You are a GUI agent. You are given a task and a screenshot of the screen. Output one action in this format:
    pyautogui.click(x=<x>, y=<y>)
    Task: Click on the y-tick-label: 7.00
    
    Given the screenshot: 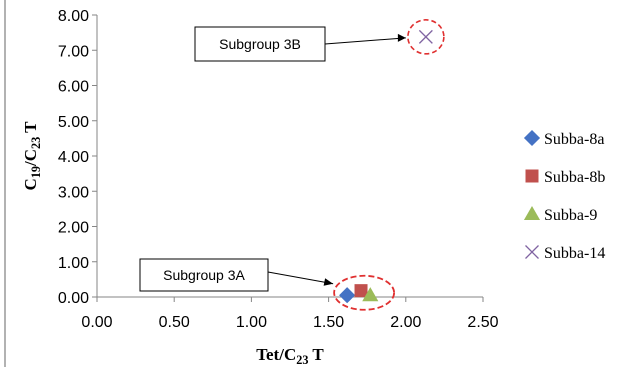 What is the action you would take?
    pyautogui.click(x=73, y=51)
    